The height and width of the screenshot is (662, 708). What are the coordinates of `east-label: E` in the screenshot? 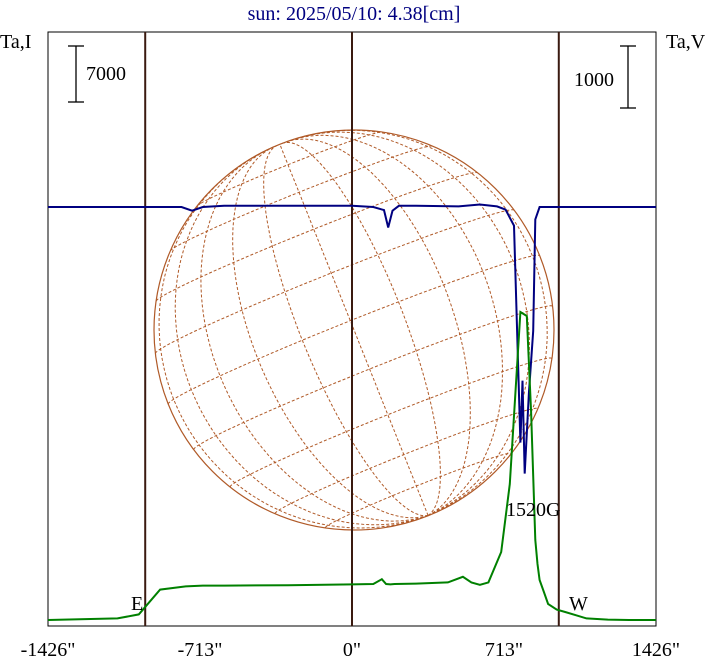 It's located at (137, 604).